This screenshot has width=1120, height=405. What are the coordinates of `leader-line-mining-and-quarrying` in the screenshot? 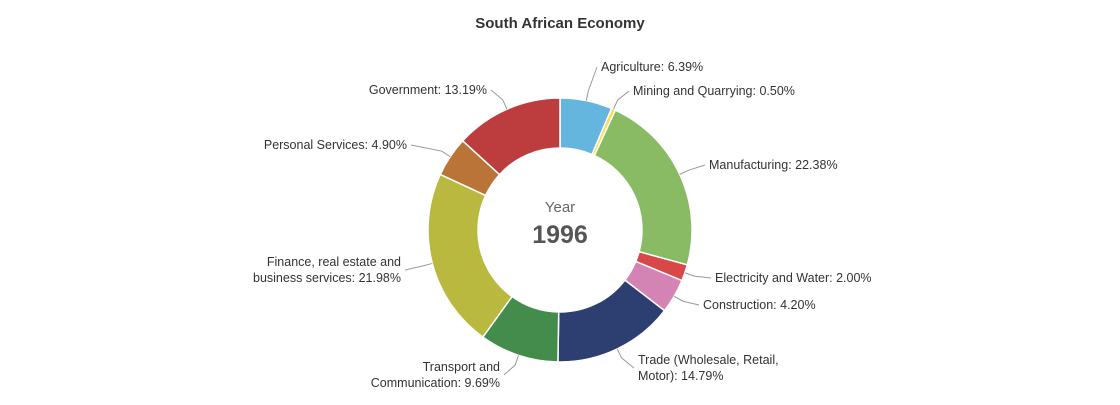 It's located at (621, 100).